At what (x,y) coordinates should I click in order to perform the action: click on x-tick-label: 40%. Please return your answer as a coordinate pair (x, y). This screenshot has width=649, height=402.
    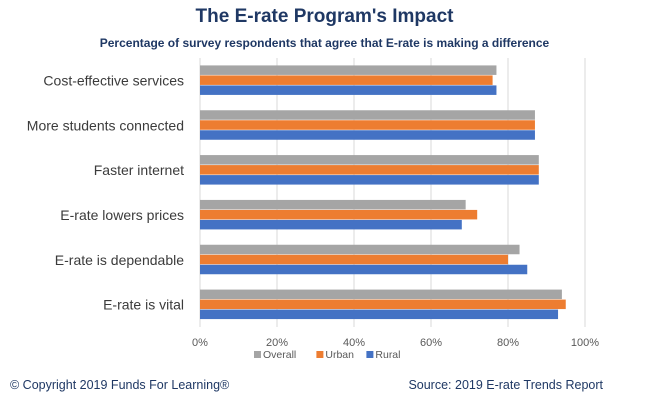
    Looking at the image, I should click on (354, 343).